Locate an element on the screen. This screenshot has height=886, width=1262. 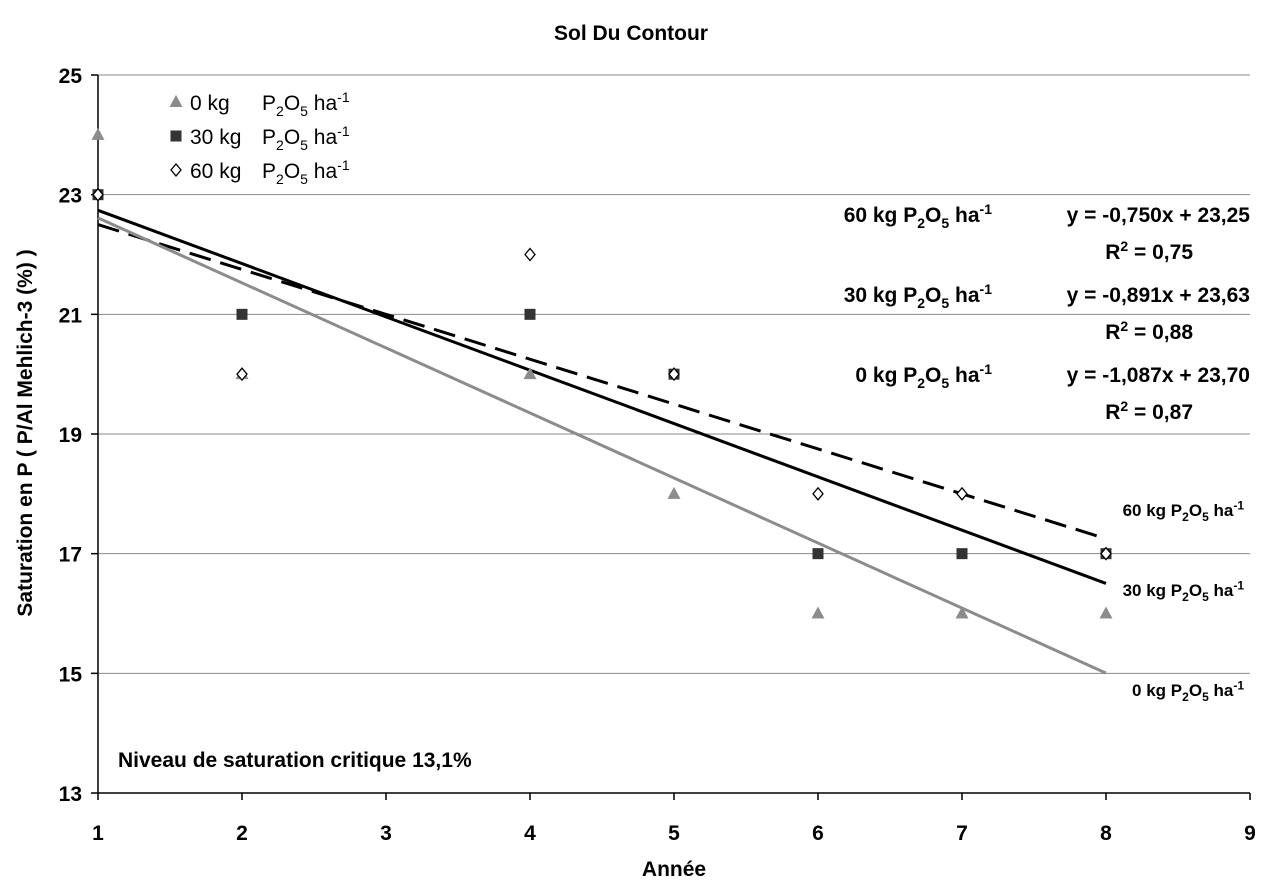
legend-label: 0 kg is located at coordinates (210, 103).